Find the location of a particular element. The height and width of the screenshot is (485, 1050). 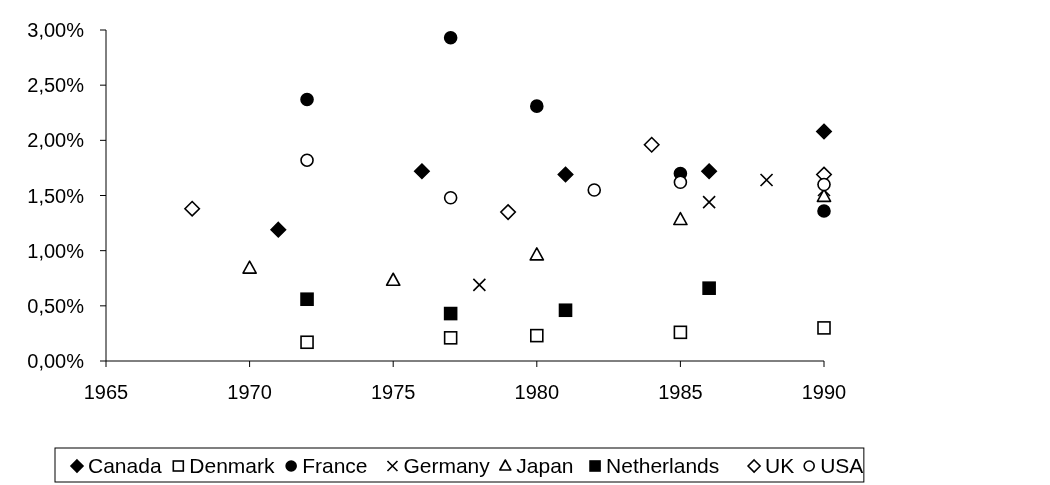

legend-label: Netherlands is located at coordinates (663, 466).